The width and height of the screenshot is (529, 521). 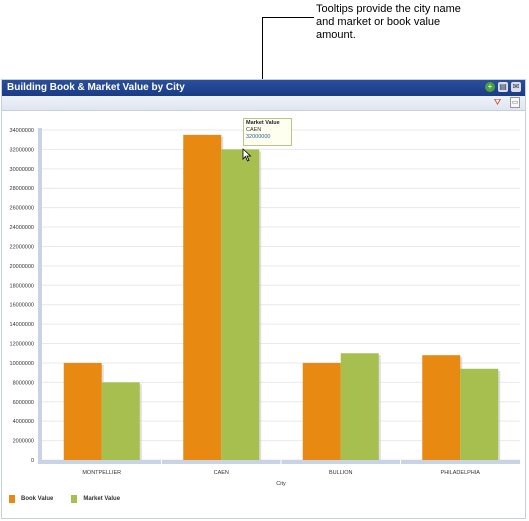 What do you see at coordinates (22, 267) in the screenshot?
I see `y-tick-label: 20000000` at bounding box center [22, 267].